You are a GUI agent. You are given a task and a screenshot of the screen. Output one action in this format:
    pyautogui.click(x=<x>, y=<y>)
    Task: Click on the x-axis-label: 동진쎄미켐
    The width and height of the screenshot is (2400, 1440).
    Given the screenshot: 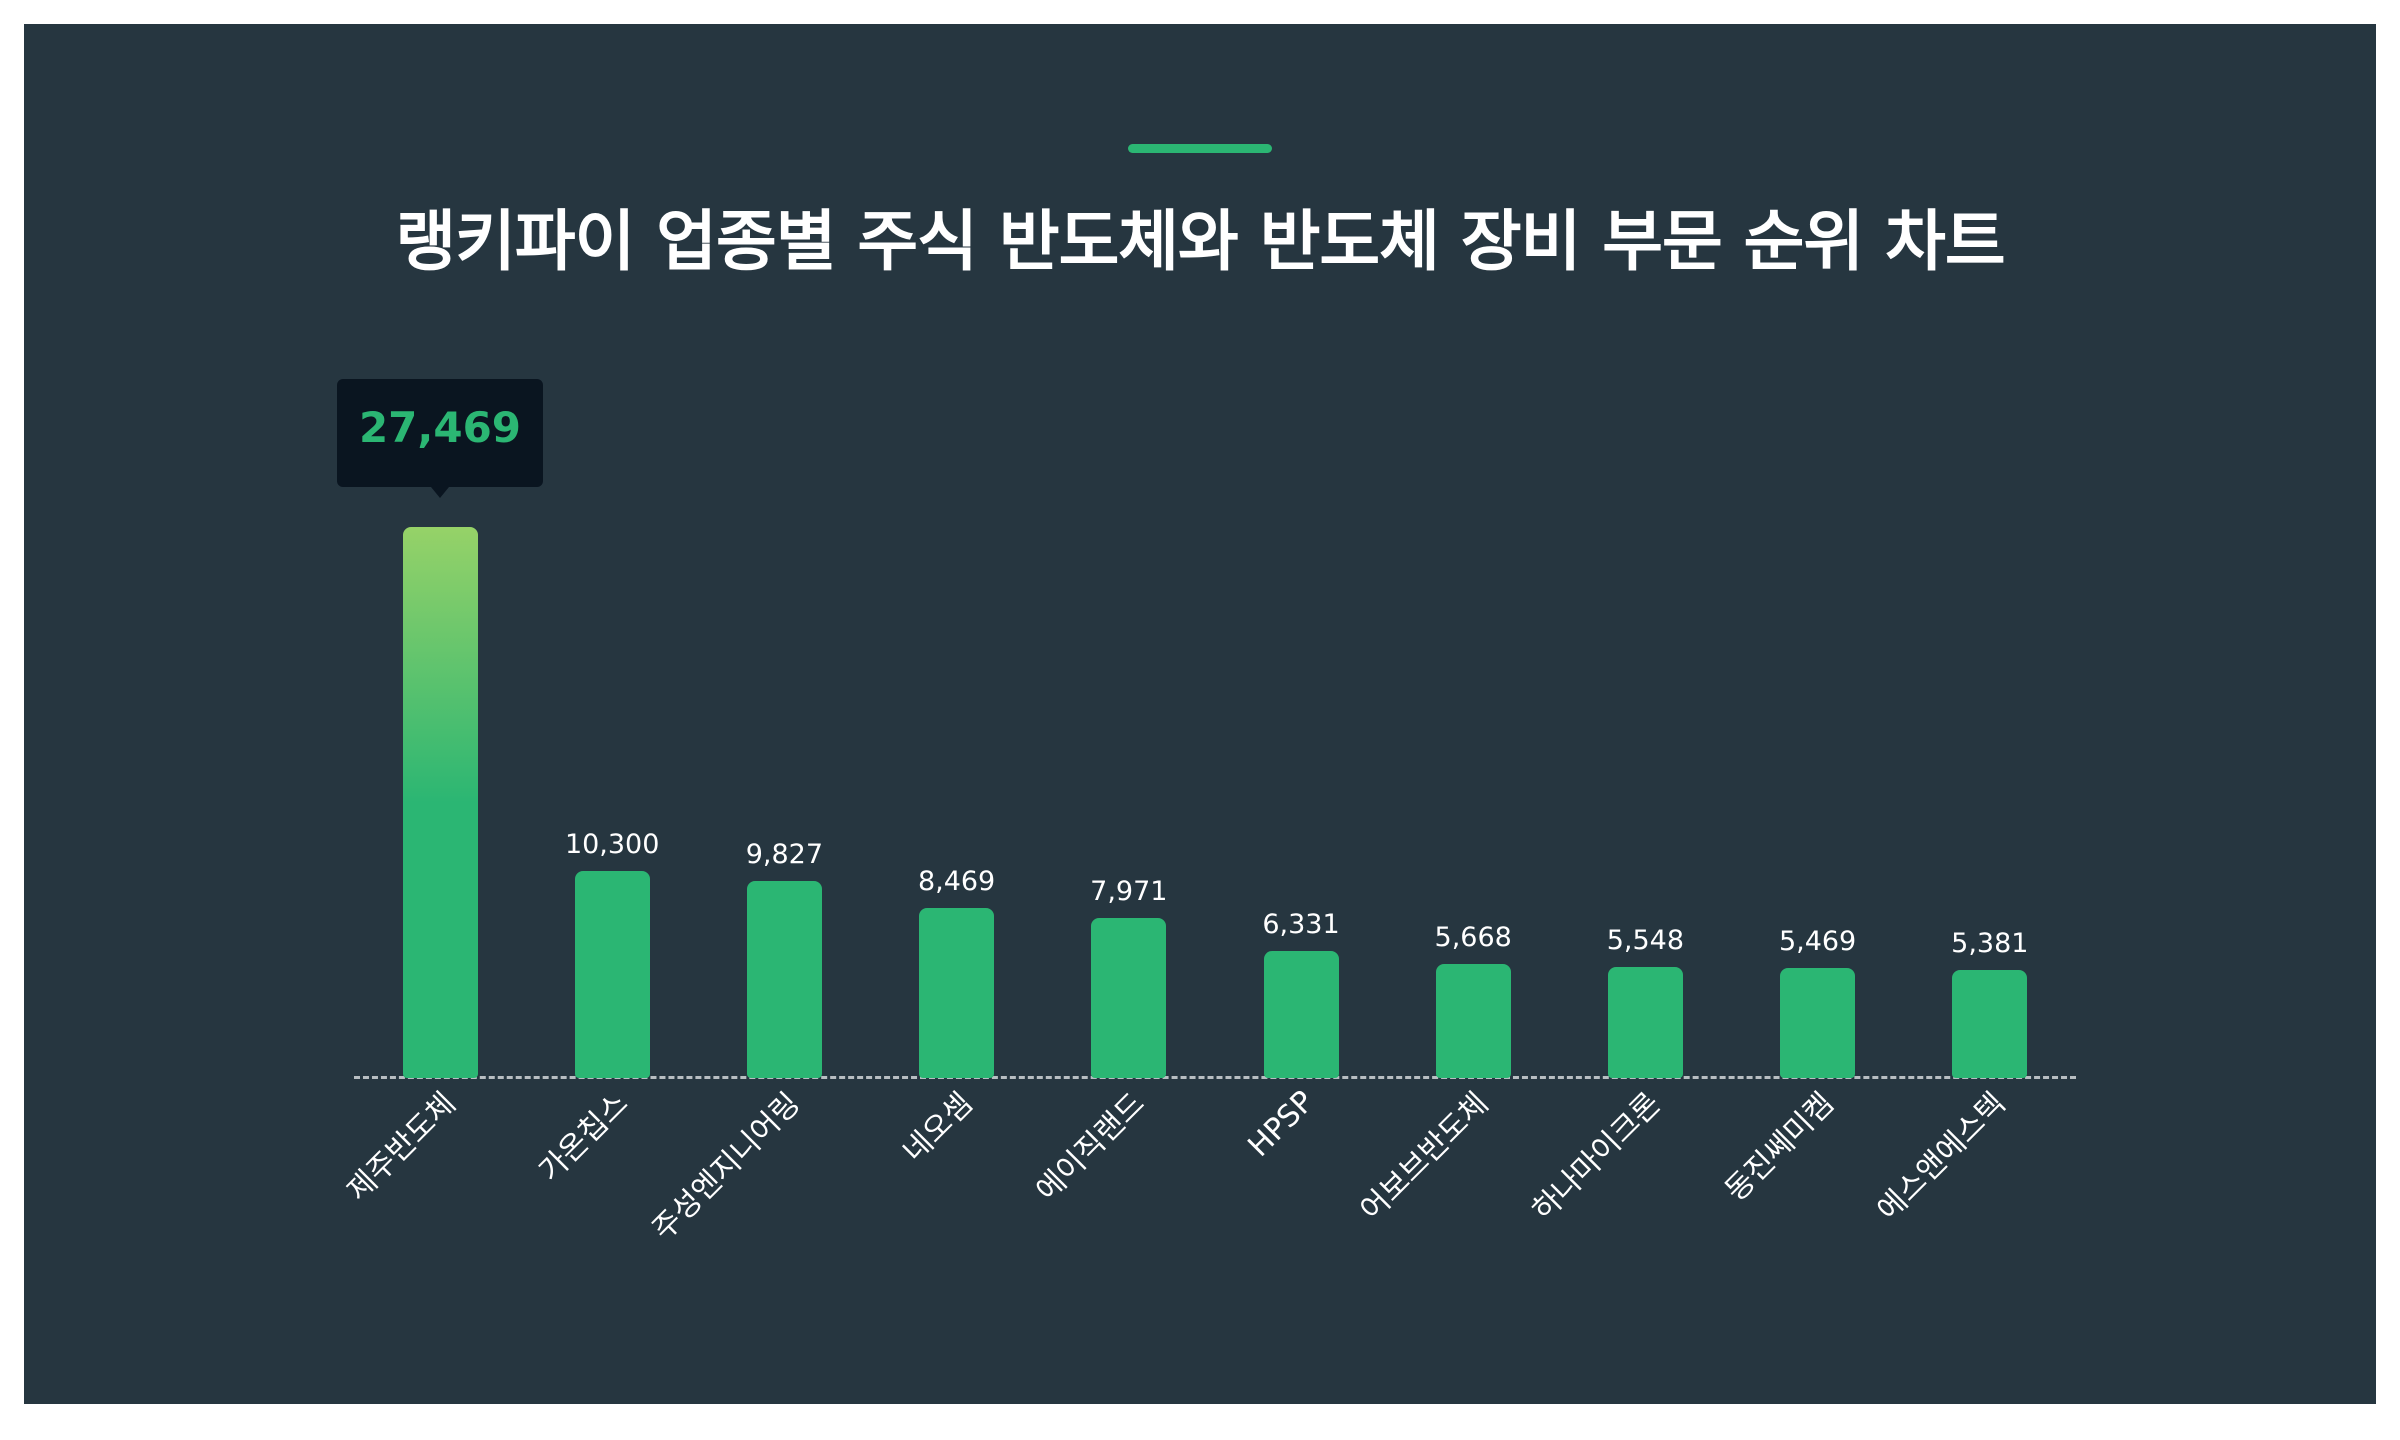 What is the action you would take?
    pyautogui.click(x=1779, y=1147)
    